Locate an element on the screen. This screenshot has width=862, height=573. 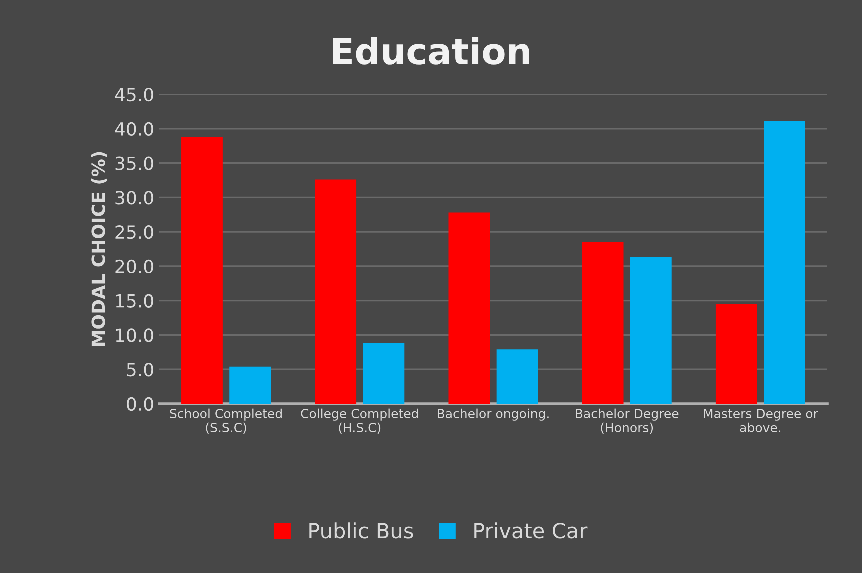
x-tick-label: Masters Degree or above. is located at coordinates (761, 420).